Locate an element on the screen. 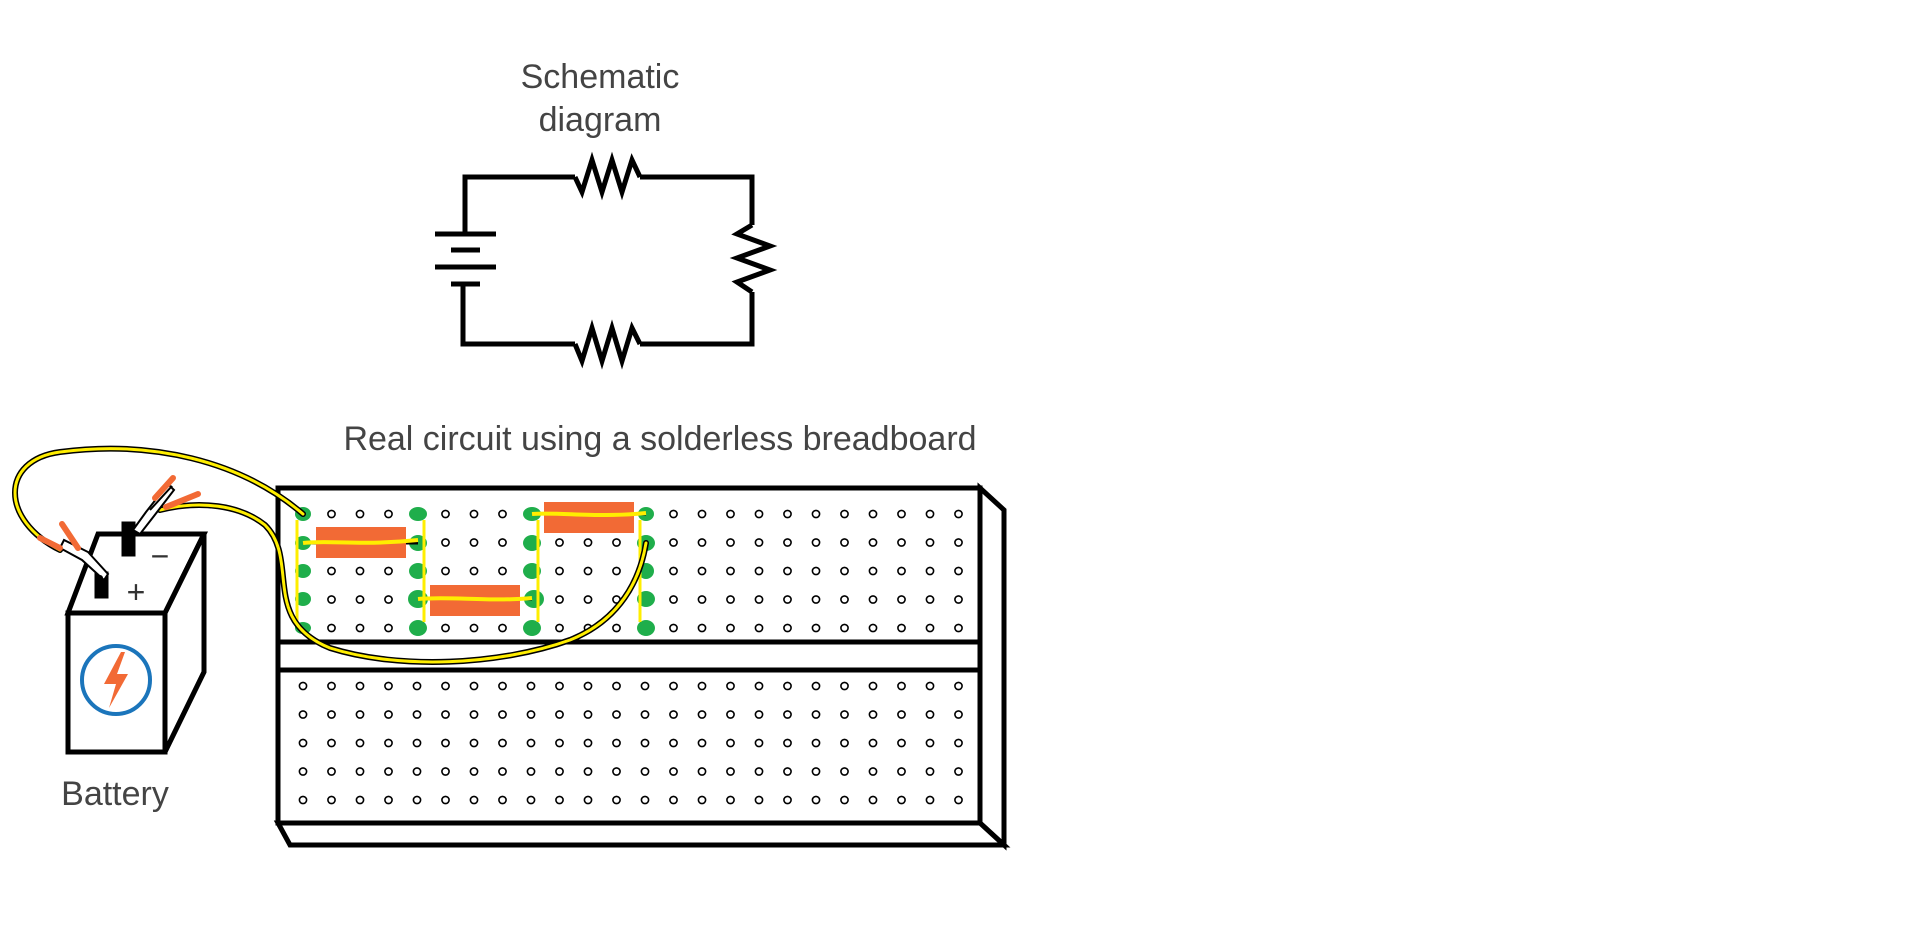 The image size is (1914, 940). battery-label: Battery is located at coordinates (115, 794).